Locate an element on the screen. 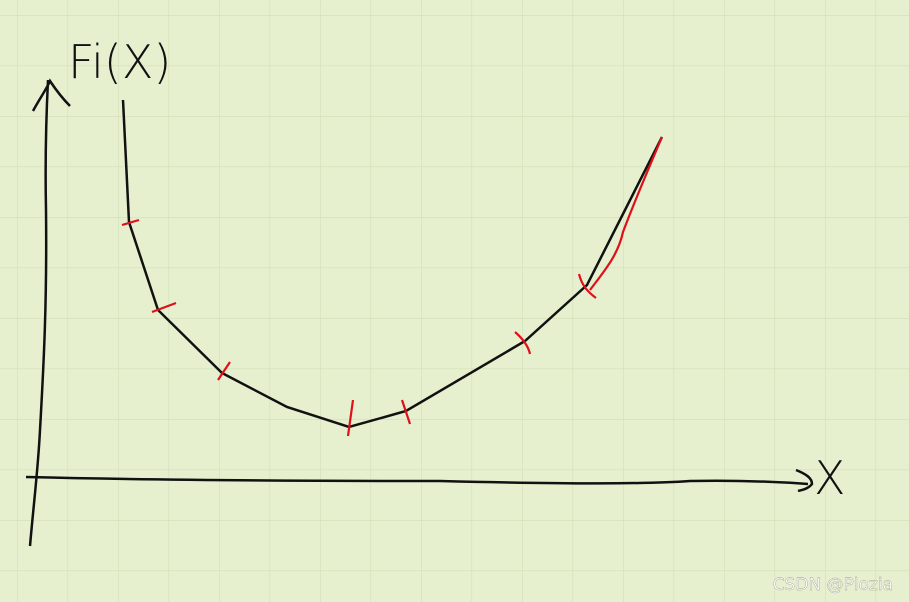 The image size is (909, 602). y-axis-arrow is located at coordinates (51, 95).